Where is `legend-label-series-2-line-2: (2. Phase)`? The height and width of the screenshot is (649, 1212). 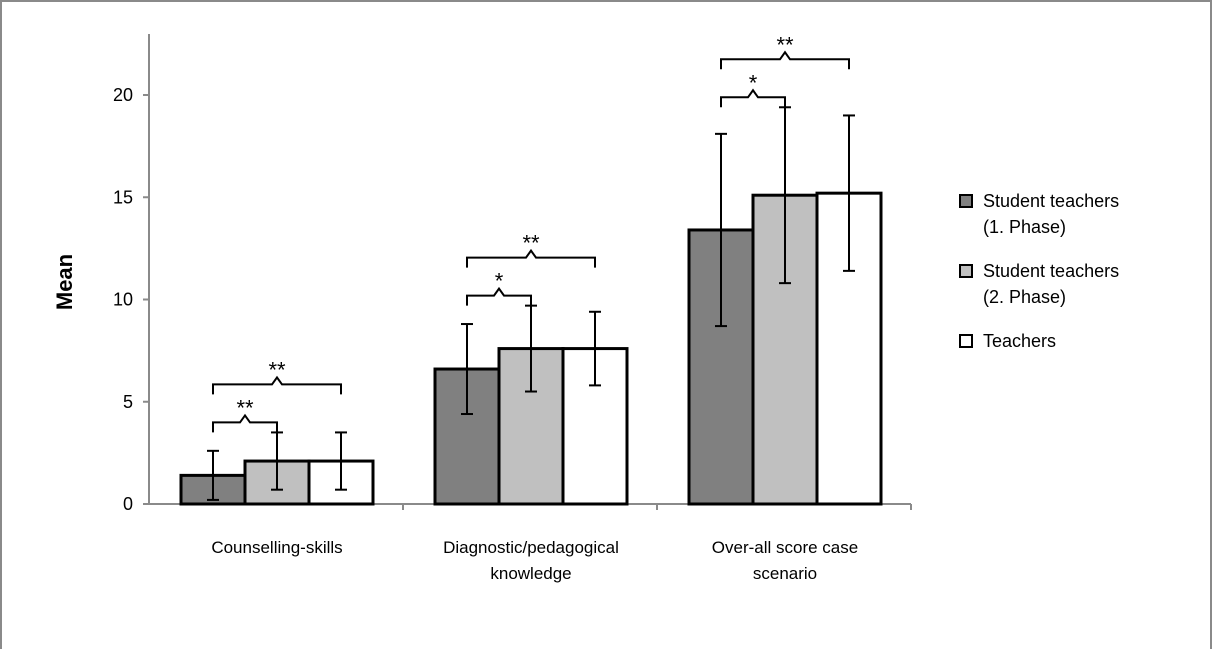 legend-label-series-2-line-2: (2. Phase) is located at coordinates (1025, 297).